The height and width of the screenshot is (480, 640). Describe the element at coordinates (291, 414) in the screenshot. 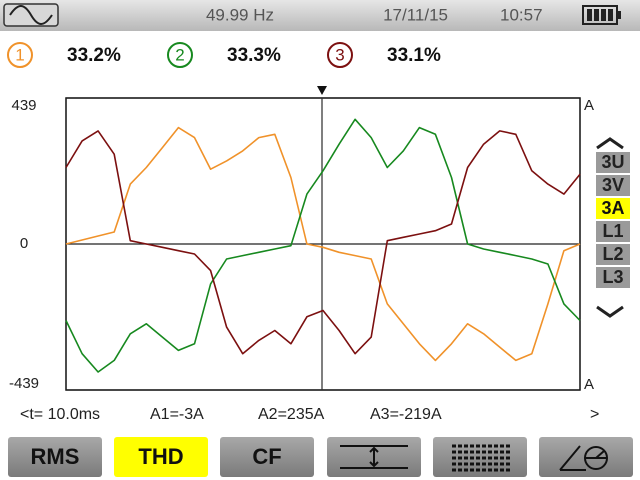

I see `cursor-a2: A2=235A` at that location.